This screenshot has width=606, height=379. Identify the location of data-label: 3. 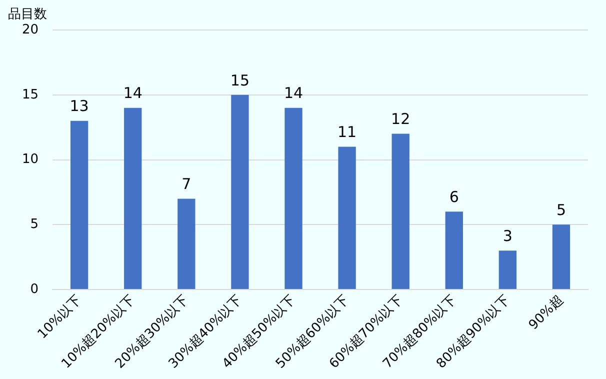
(507, 235).